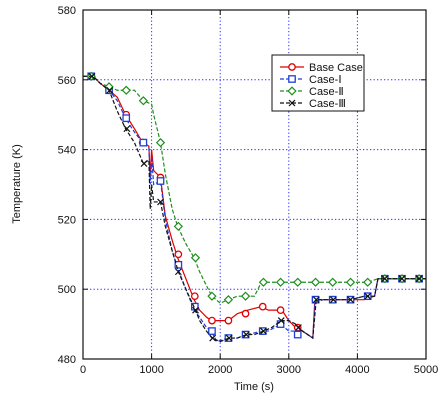  What do you see at coordinates (292, 103) in the screenshot?
I see `legend-4-x-marker-b` at bounding box center [292, 103].